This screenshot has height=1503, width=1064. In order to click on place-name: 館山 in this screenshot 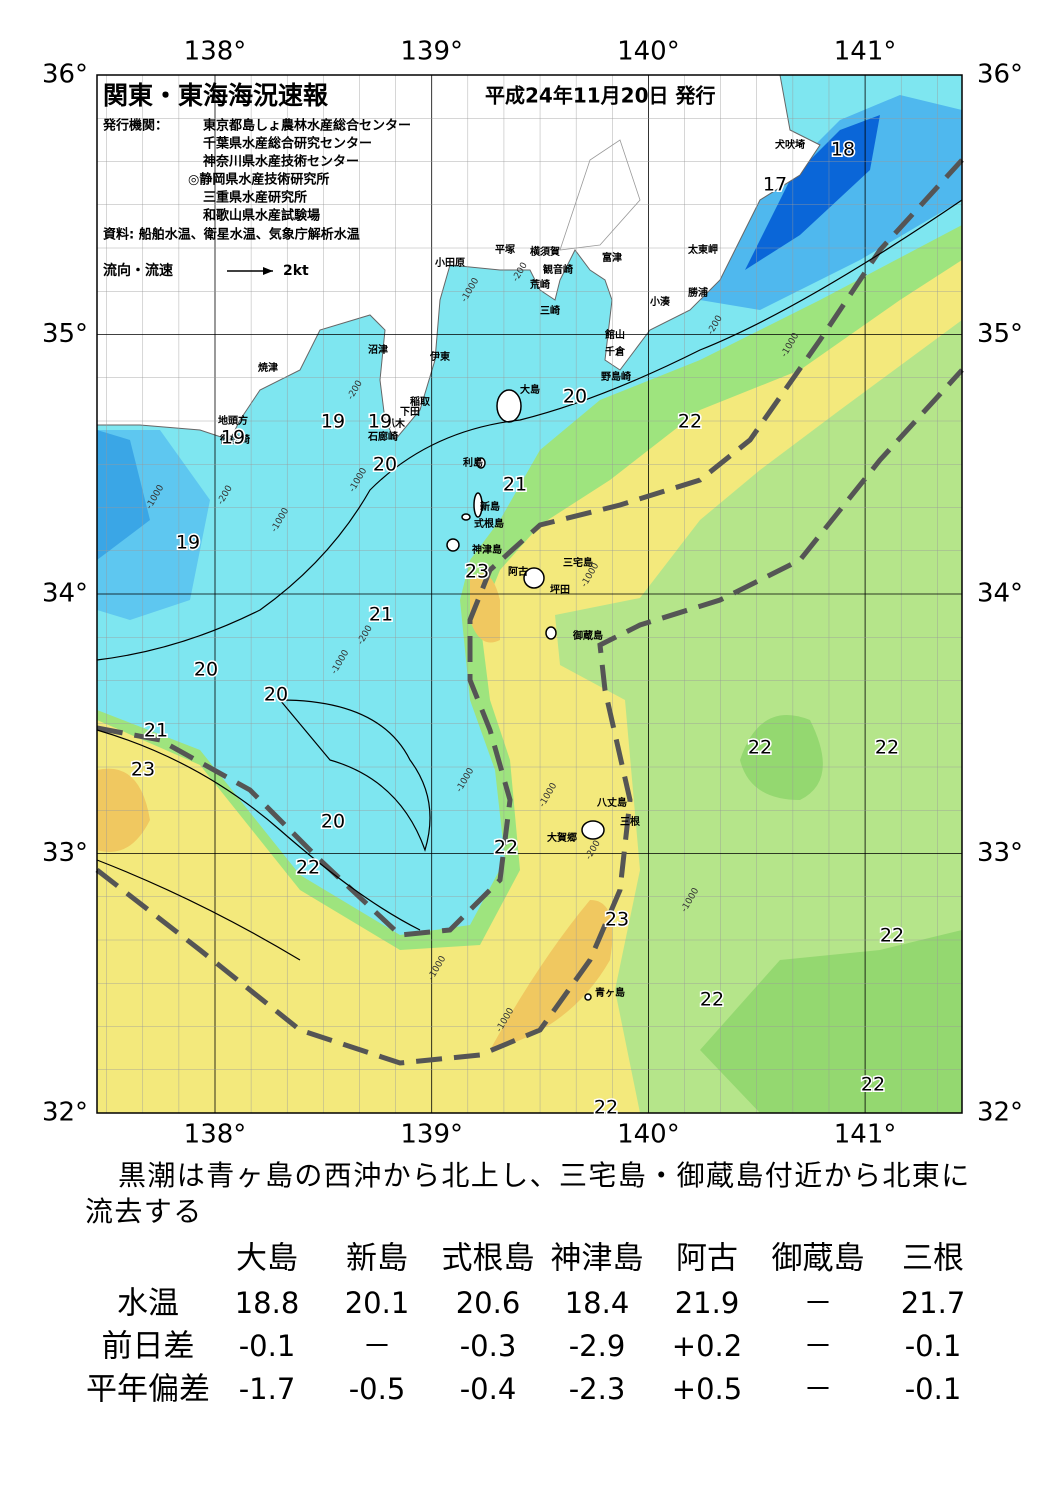, I will do `click(614, 334)`.